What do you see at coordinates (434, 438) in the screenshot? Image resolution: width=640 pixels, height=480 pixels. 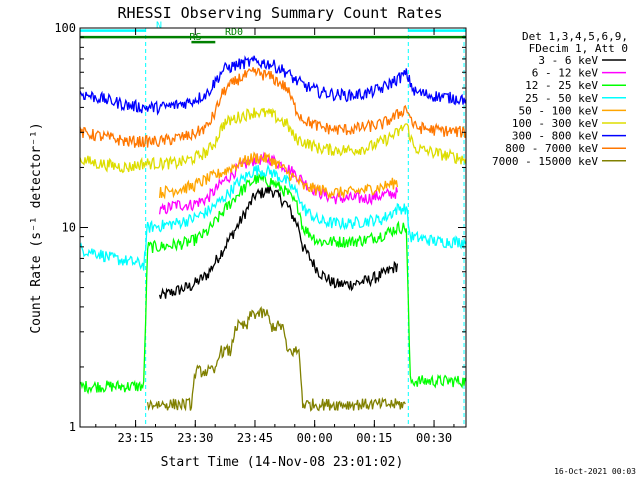 I see `x-tick-label-5: 00:30` at bounding box center [434, 438].